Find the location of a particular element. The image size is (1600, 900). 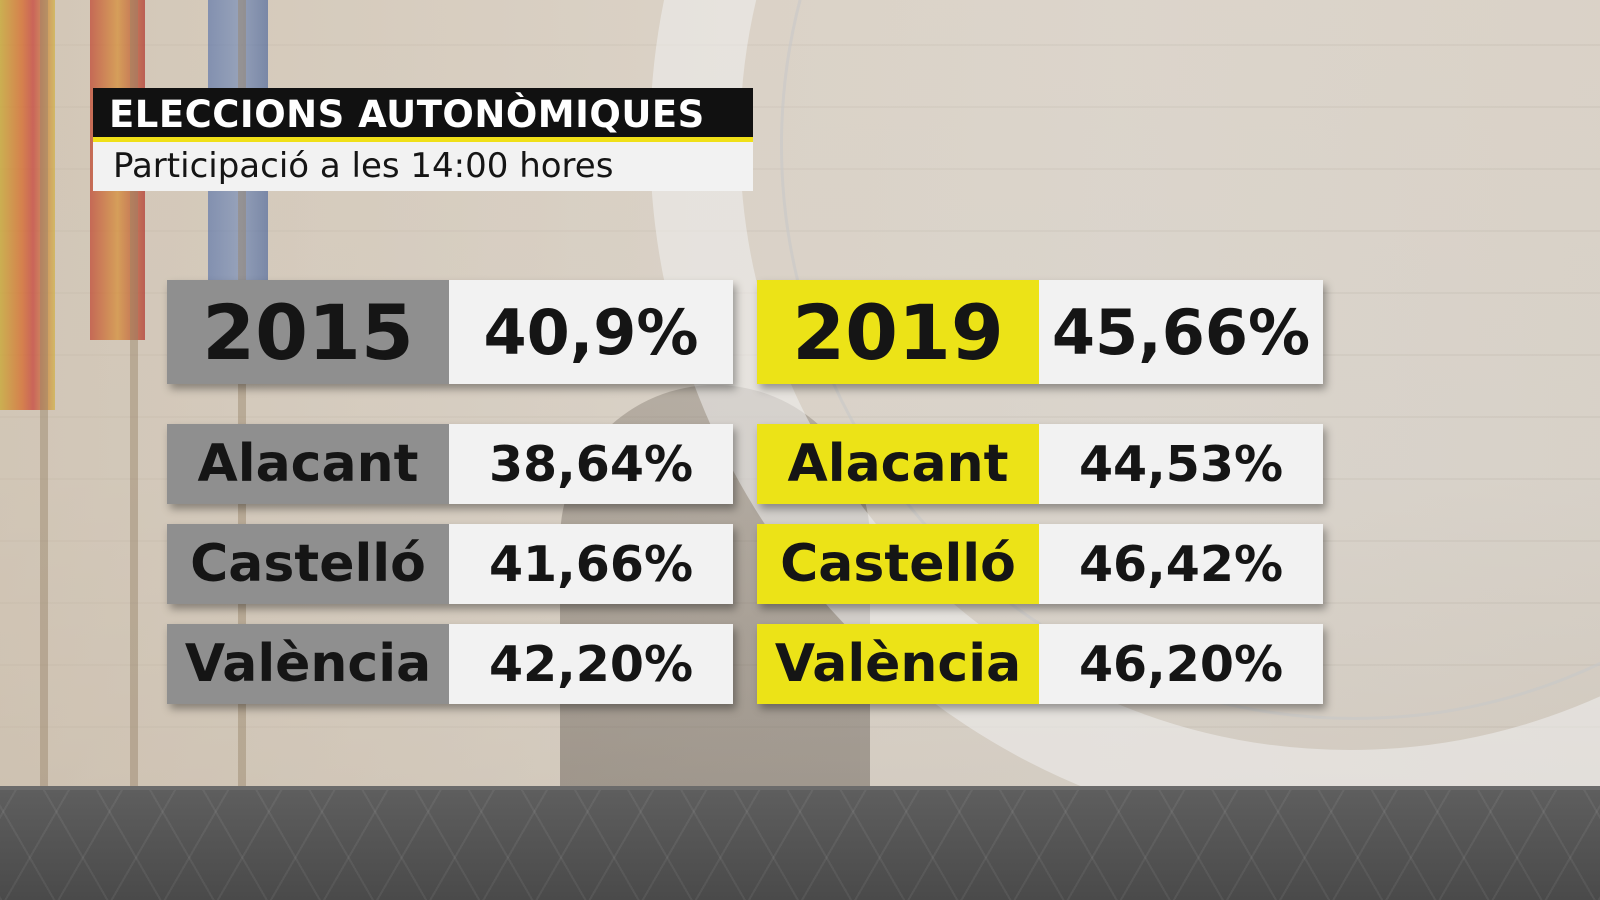

row-2019-alacant: Alacant 44,53% is located at coordinates (1040, 464).